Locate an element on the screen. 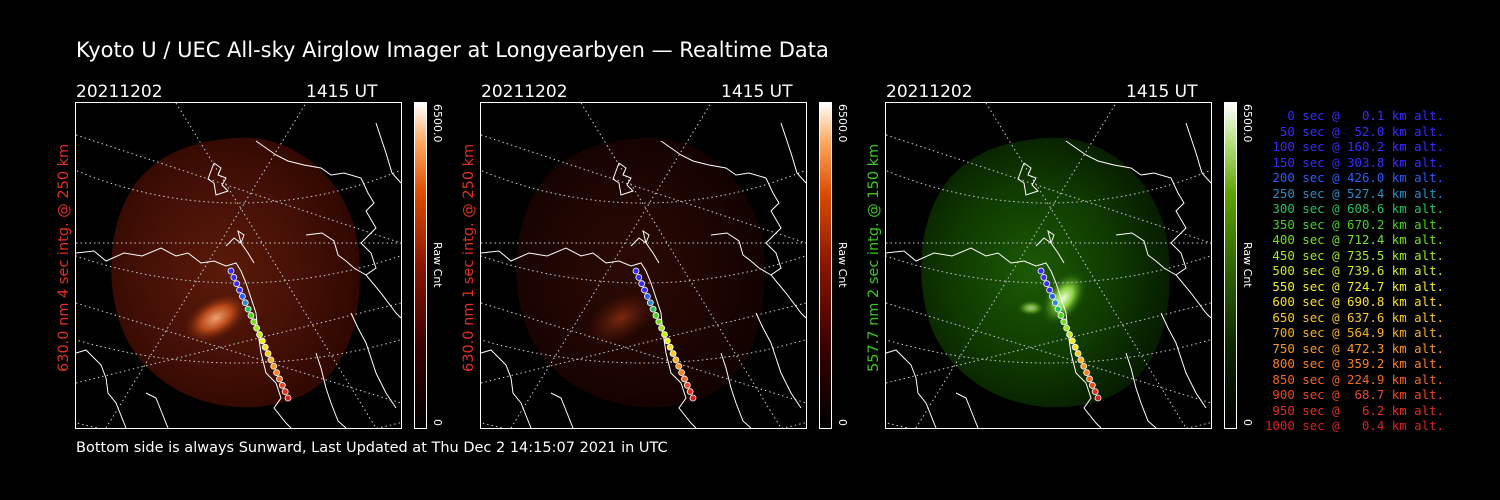  panel-3-date: 20211202 is located at coordinates (929, 92).